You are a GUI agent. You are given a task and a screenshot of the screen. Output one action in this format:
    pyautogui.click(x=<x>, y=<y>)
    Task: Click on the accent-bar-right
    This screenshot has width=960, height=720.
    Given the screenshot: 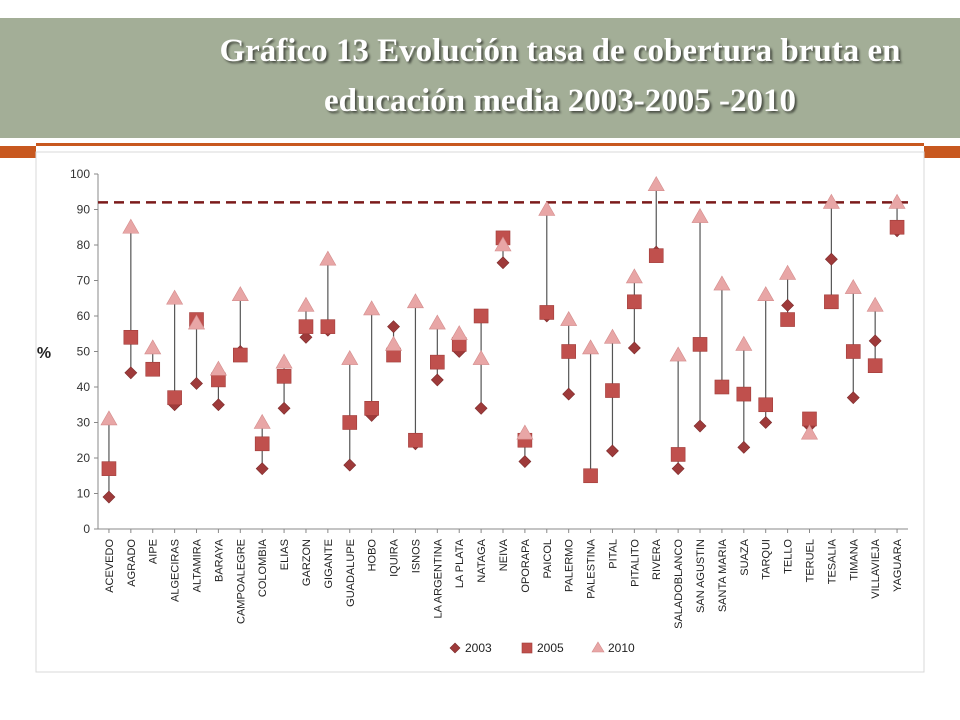 What is the action you would take?
    pyautogui.click(x=942, y=152)
    